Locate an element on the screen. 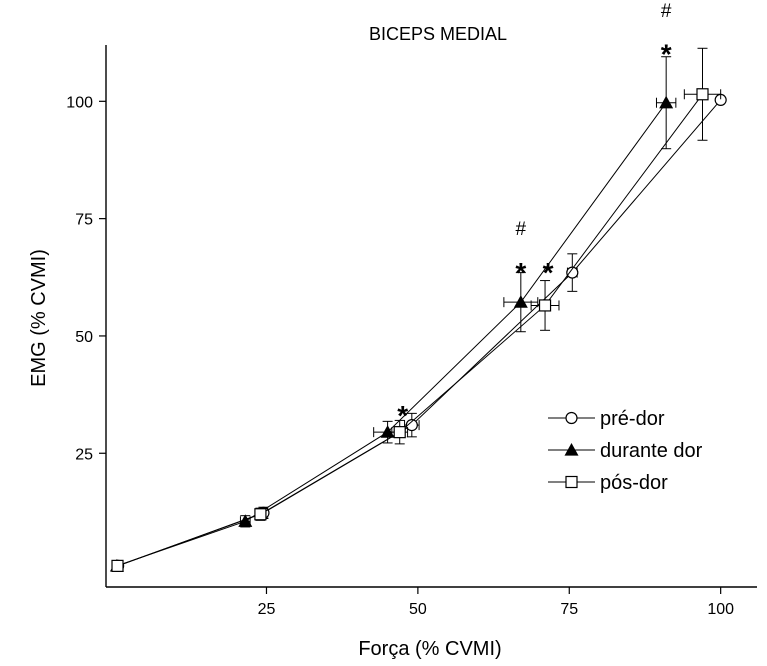  legend-label: pós-dor is located at coordinates (634, 483).